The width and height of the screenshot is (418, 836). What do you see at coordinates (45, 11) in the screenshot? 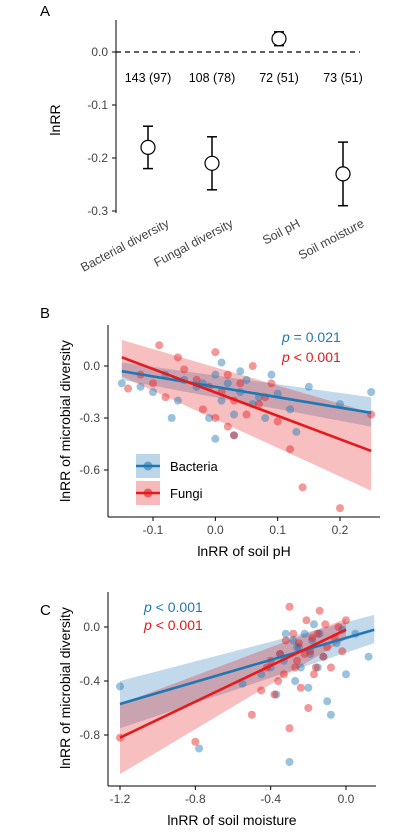
I see `panel-a-letter: A` at bounding box center [45, 11].